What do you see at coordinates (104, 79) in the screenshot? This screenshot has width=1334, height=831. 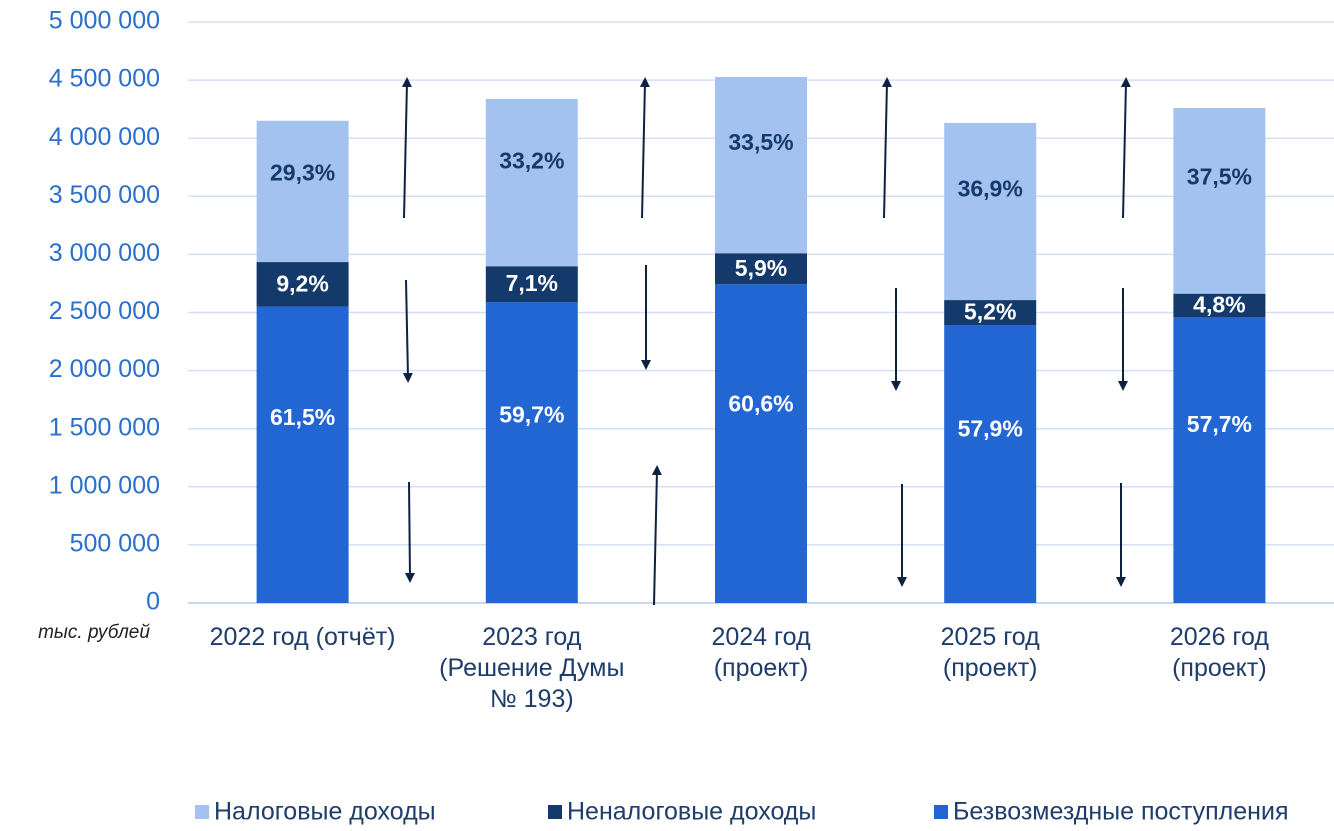 I see `y-tick-label: 4 500 000` at bounding box center [104, 79].